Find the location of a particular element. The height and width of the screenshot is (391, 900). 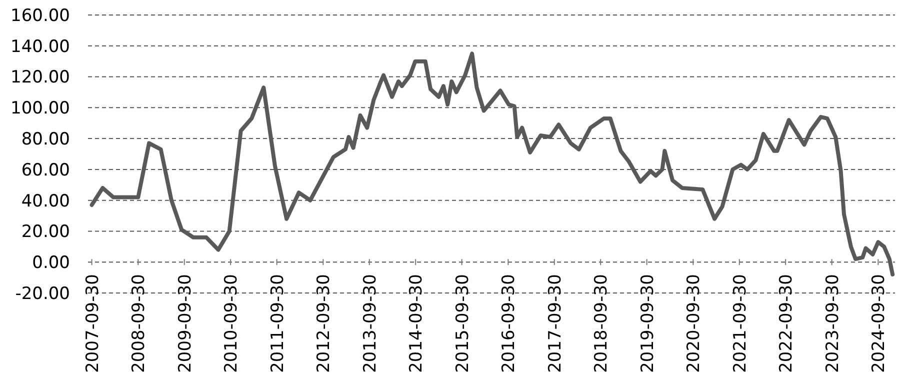

x-tick-label: 2009-09-30 is located at coordinates (185, 323).